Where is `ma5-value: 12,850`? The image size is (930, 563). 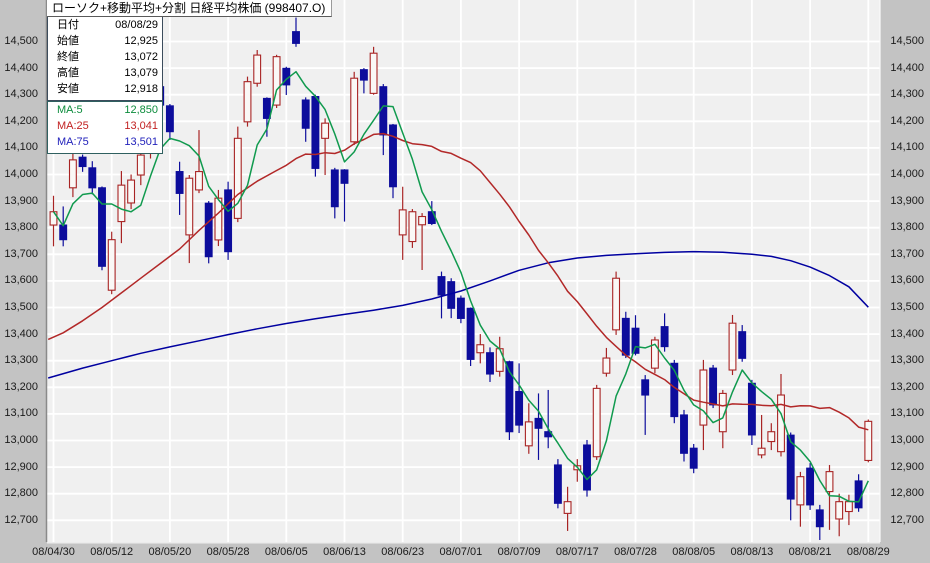
ma5-value: 12,850 is located at coordinates (141, 110).